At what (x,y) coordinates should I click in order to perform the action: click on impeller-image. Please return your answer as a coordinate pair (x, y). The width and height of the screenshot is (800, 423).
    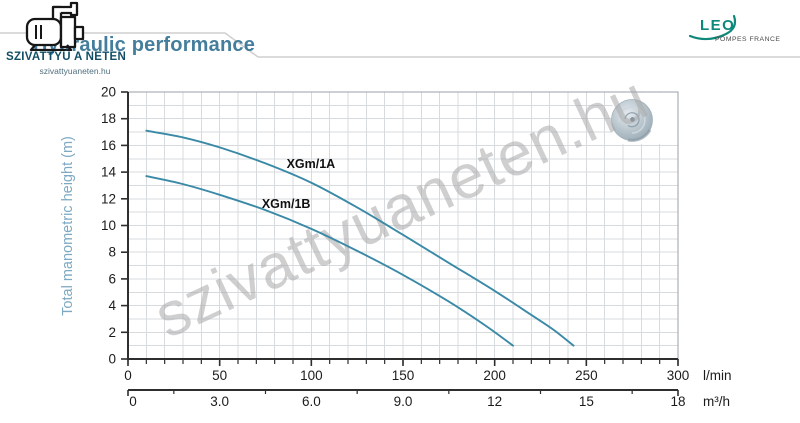
    Looking at the image, I should click on (644, 118).